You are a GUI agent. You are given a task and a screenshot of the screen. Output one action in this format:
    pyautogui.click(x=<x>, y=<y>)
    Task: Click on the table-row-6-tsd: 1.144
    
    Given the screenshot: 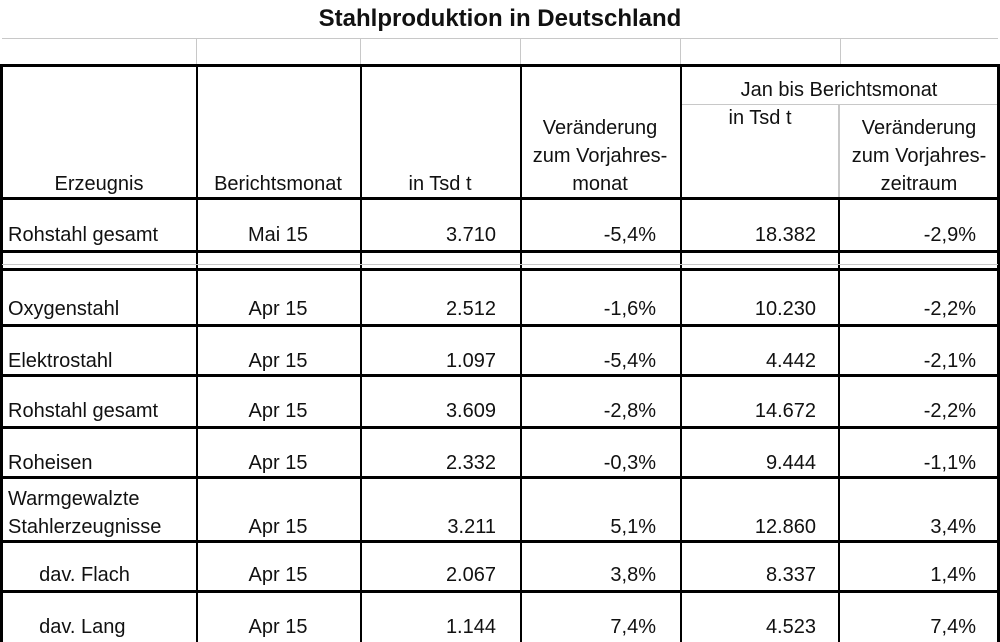 What is the action you would take?
    pyautogui.click(x=470, y=627)
    